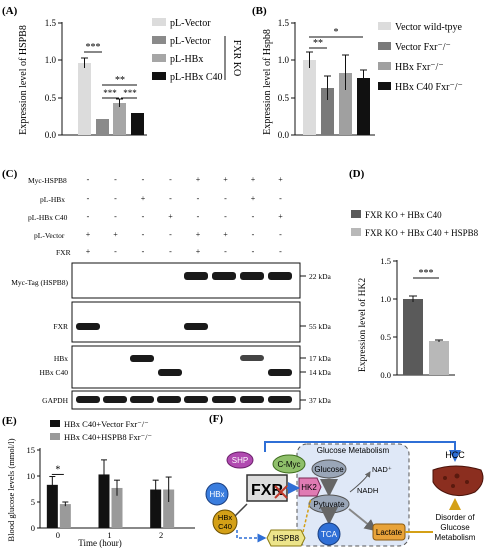 This screenshot has width=493, height=555. Describe the element at coordinates (60, 326) in the screenshot. I see `blot-left-label: FXR` at that location.